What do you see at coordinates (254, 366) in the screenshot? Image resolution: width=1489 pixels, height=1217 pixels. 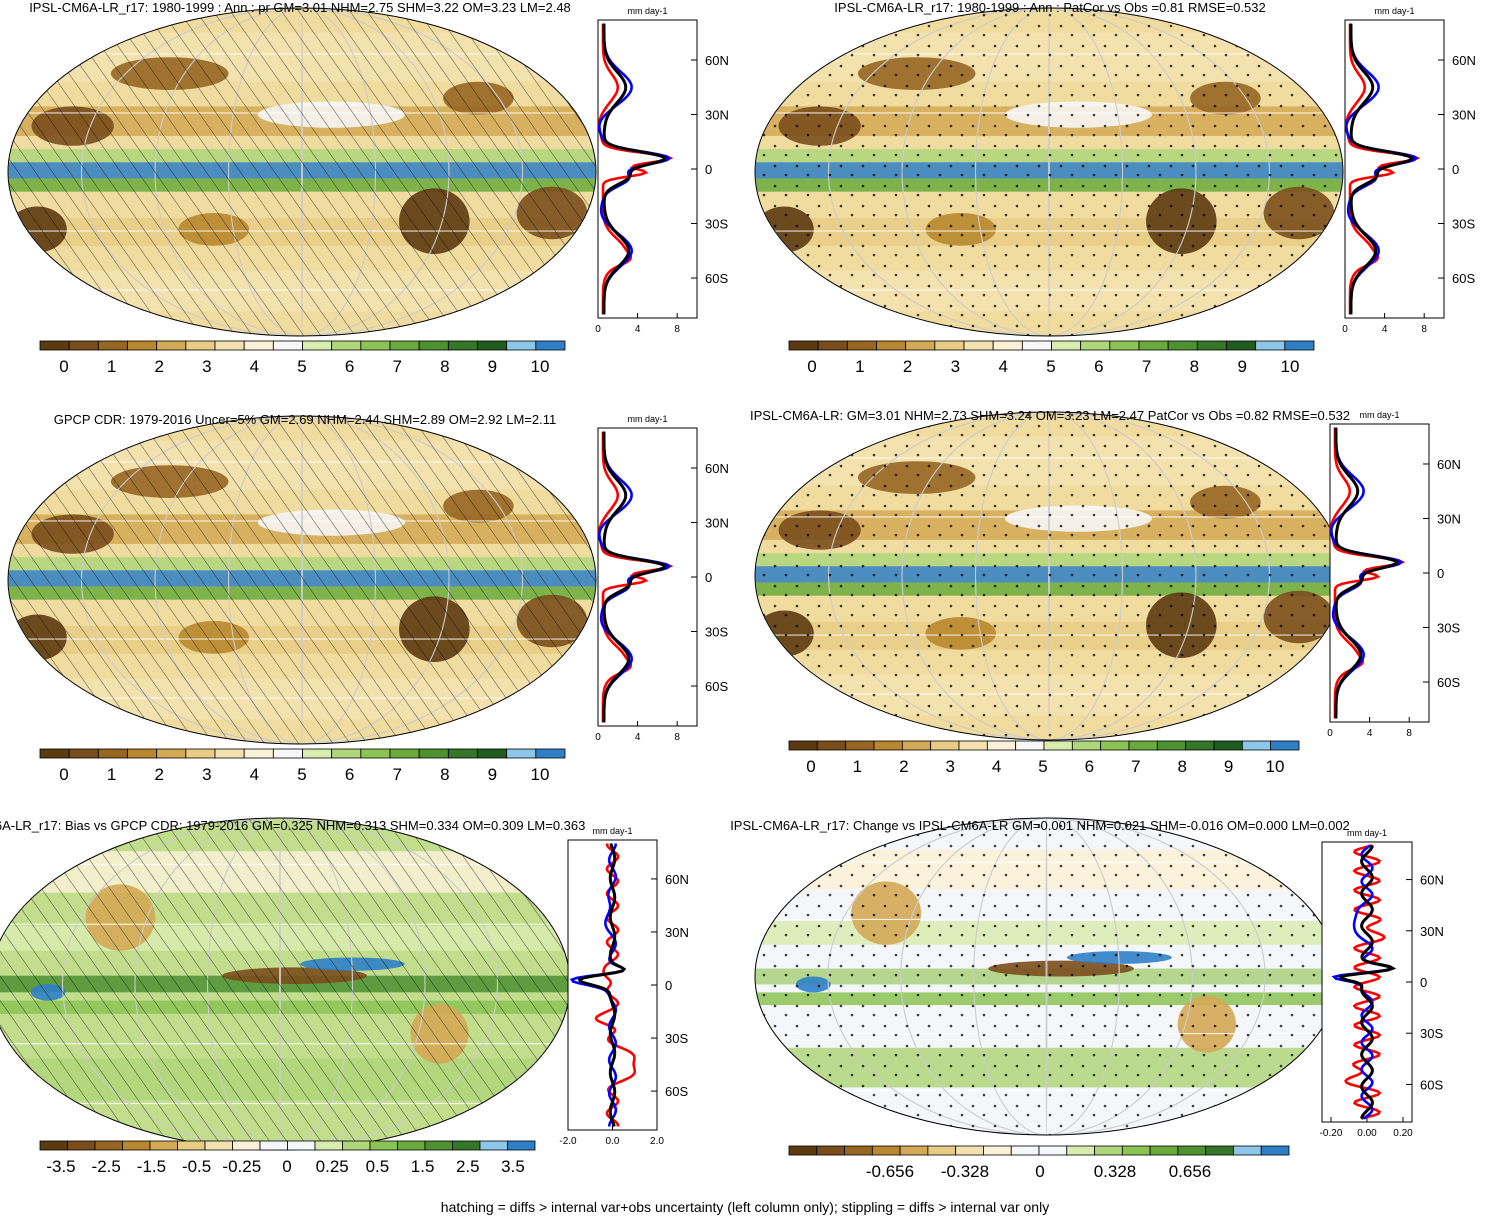 I see `colorbar-label: 4` at bounding box center [254, 366].